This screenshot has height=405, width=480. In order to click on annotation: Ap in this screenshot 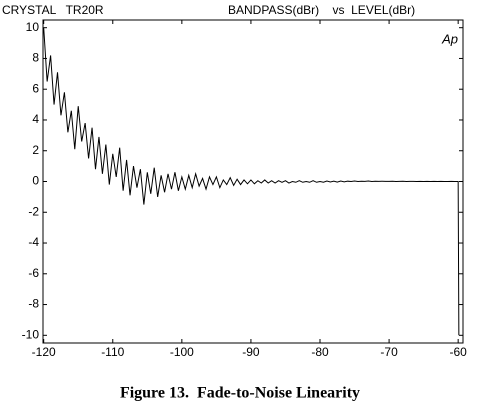, I will do `click(449, 38)`.